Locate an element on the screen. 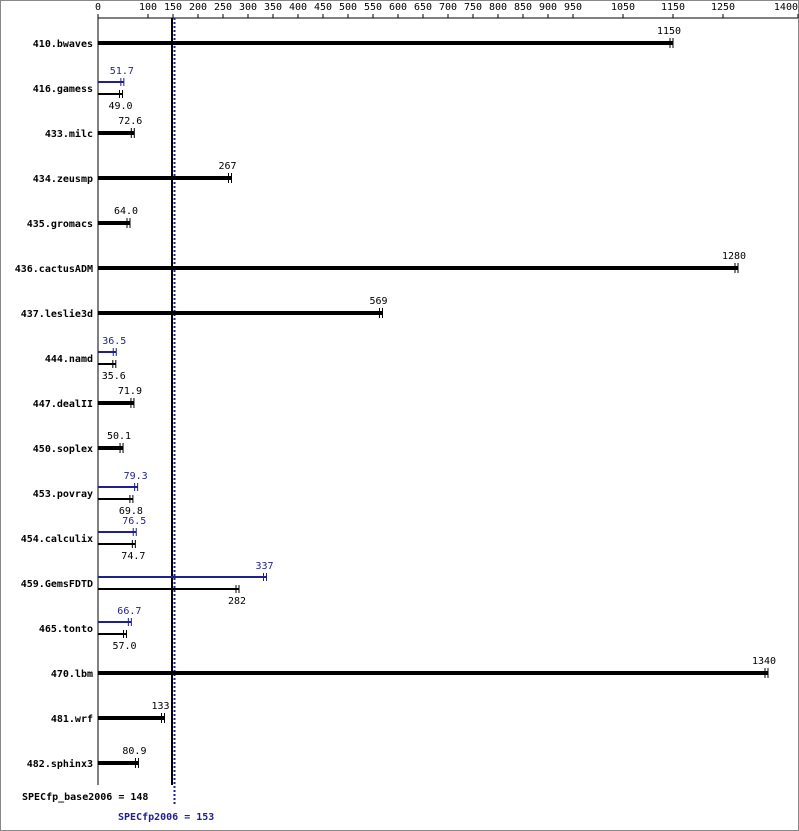 The image size is (799, 831). value-label: 66.7 is located at coordinates (129, 611).